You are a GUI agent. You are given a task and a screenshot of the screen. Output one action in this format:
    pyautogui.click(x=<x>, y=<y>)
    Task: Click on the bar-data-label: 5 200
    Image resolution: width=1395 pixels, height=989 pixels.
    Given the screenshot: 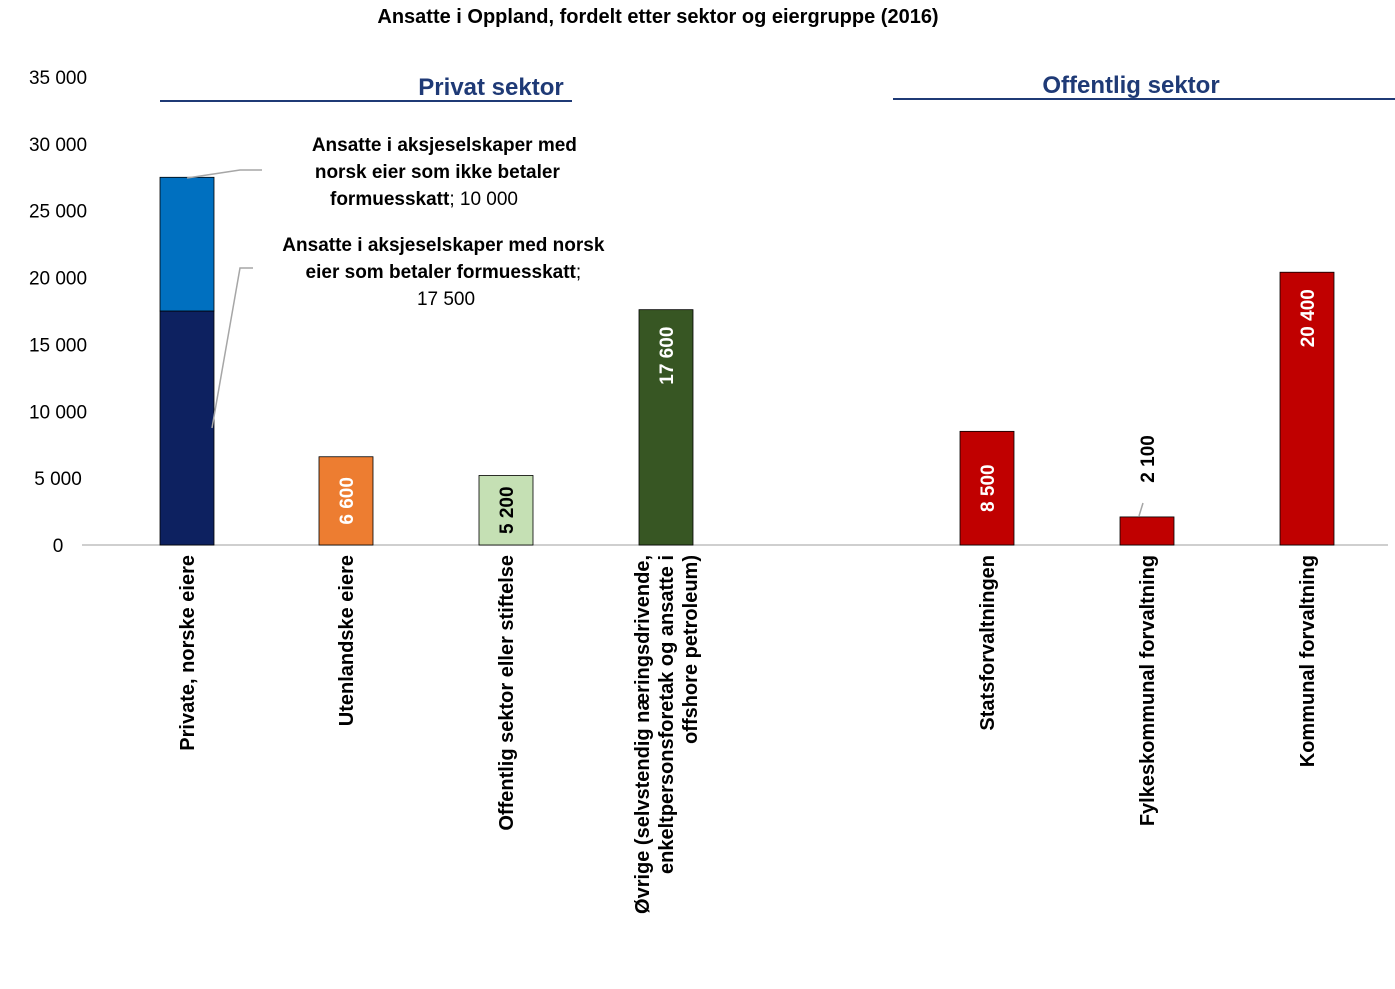 What is the action you would take?
    pyautogui.click(x=507, y=510)
    